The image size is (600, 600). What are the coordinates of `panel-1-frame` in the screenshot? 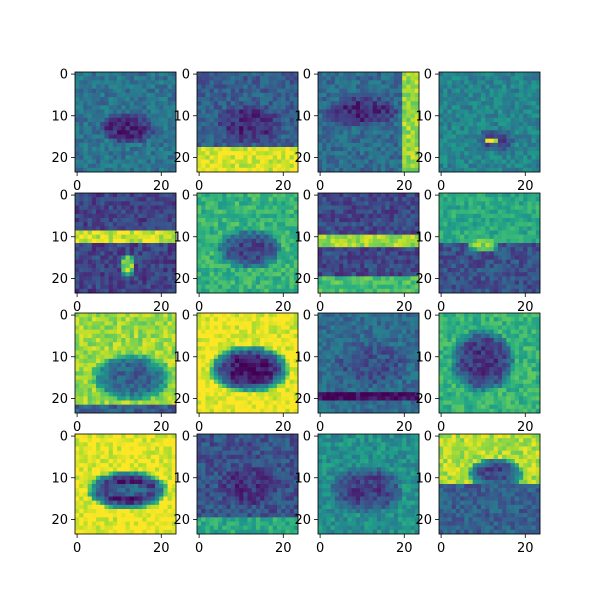 It's located at (125, 122).